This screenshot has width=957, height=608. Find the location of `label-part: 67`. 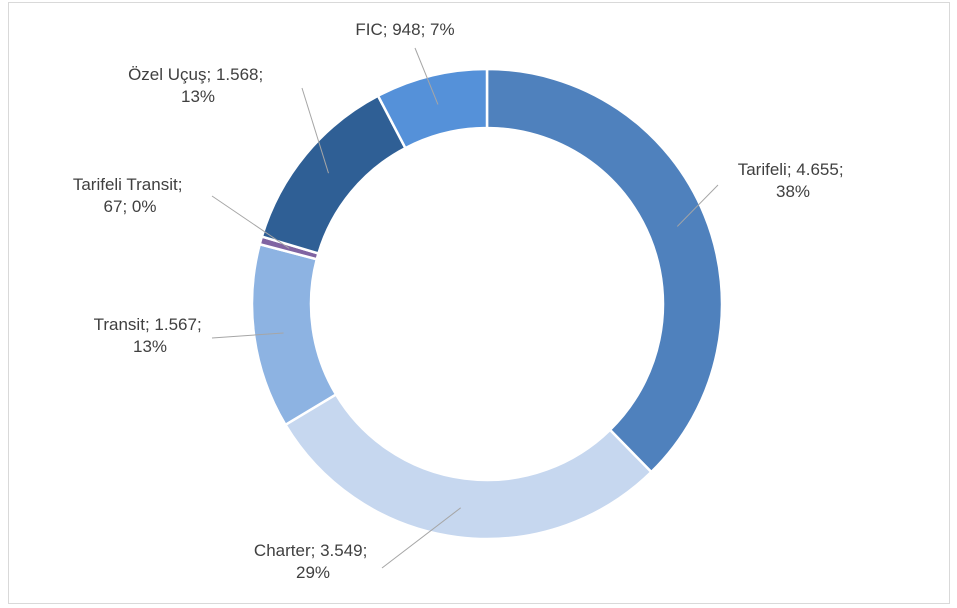

label-part: 67 is located at coordinates (113, 206).